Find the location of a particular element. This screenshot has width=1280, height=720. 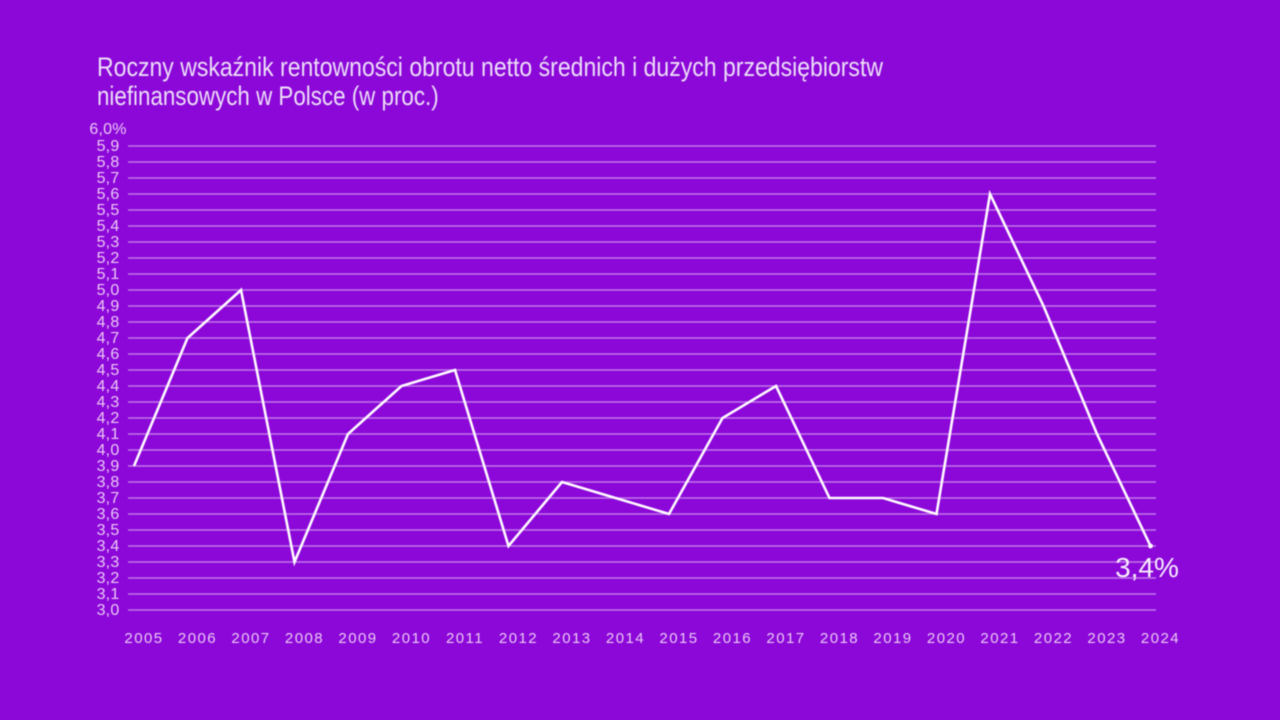

svg-text: 3,8 is located at coordinates (108, 482).